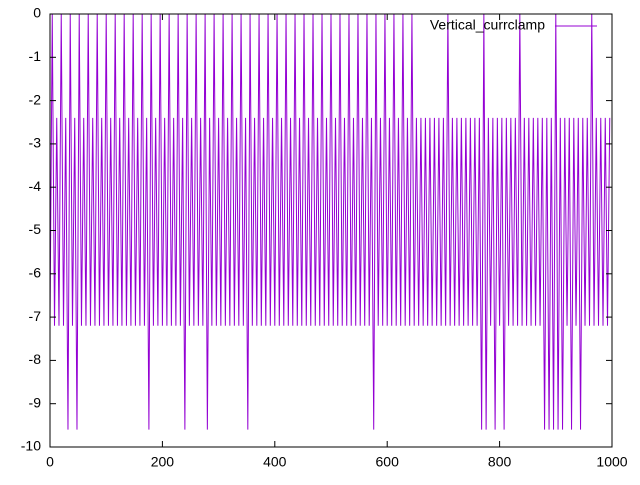  Describe the element at coordinates (388, 462) in the screenshot. I see `x-tick-label: 600` at that location.